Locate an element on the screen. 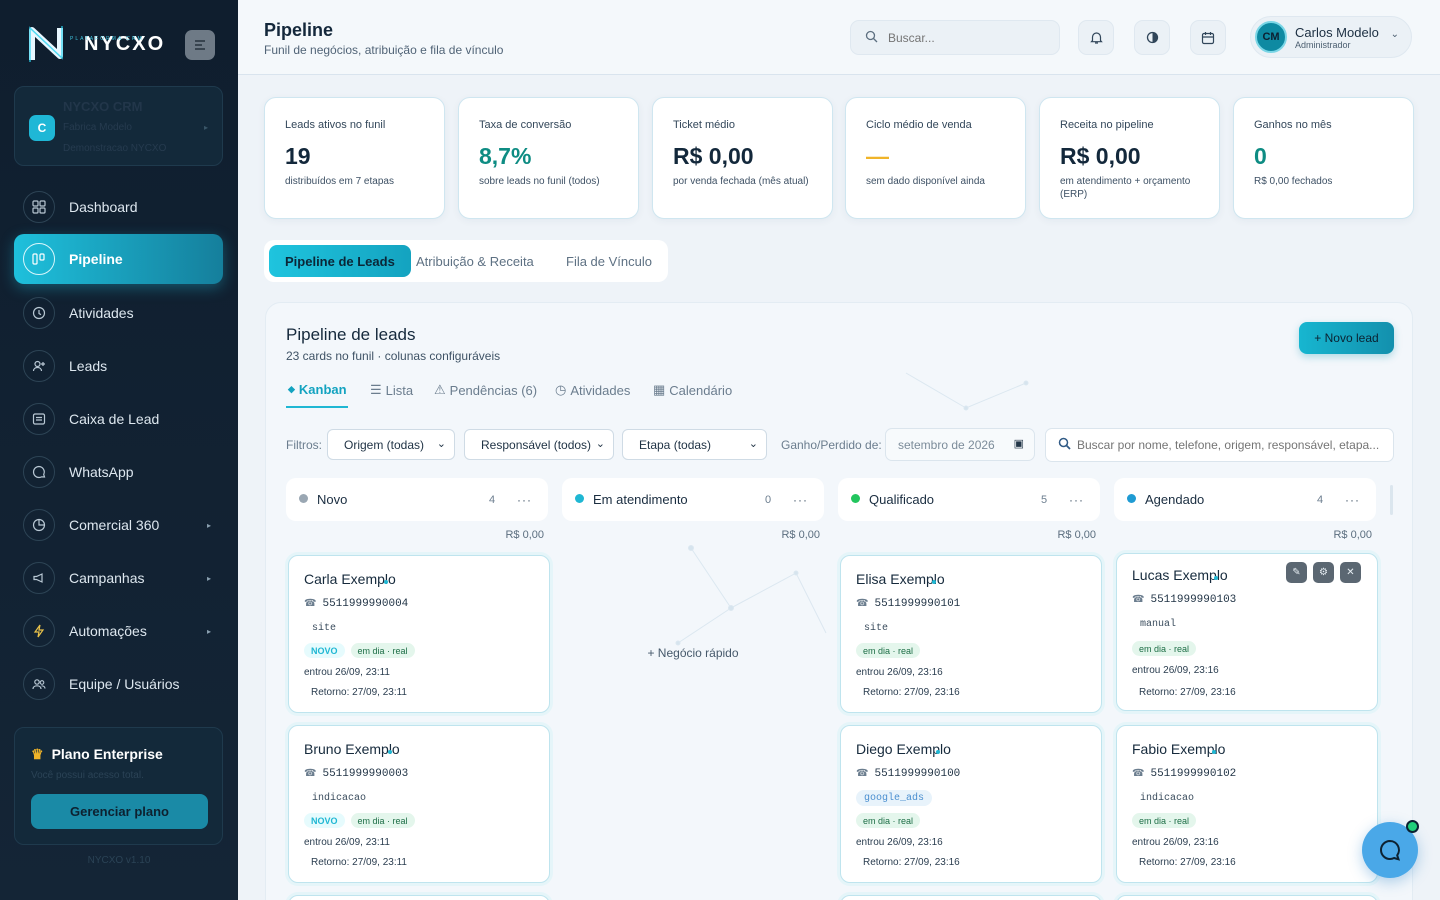 This screenshot has width=1440, height=900. column-count: 0 is located at coordinates (768, 499).